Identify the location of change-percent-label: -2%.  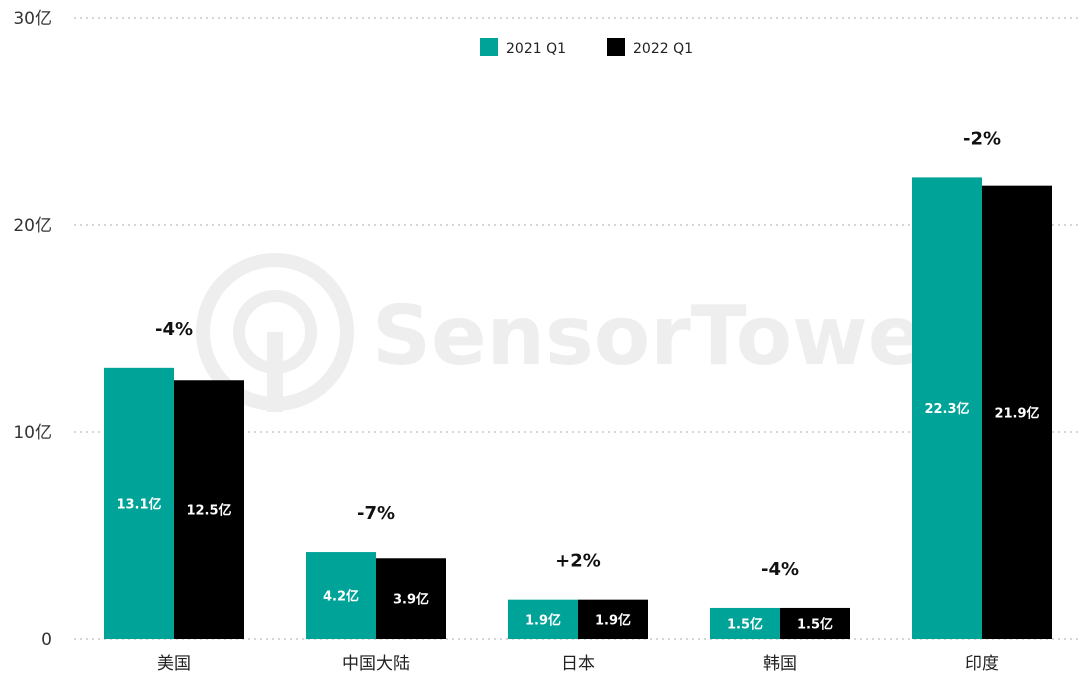
(982, 138).